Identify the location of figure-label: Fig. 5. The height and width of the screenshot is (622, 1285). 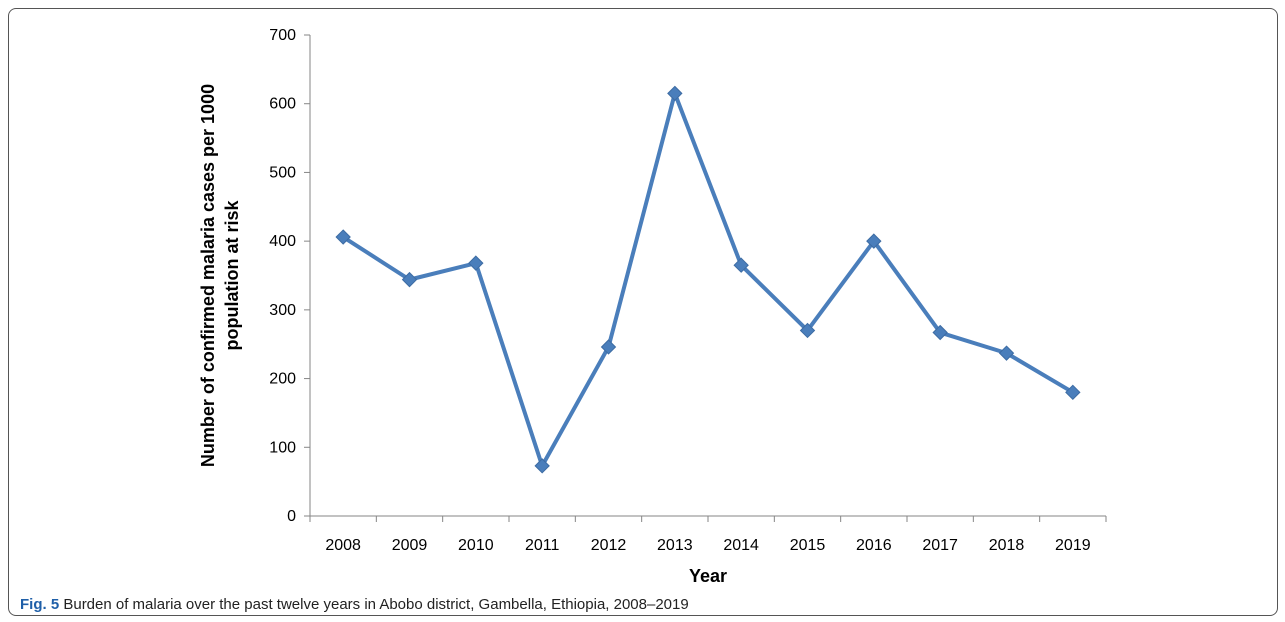
(40, 604).